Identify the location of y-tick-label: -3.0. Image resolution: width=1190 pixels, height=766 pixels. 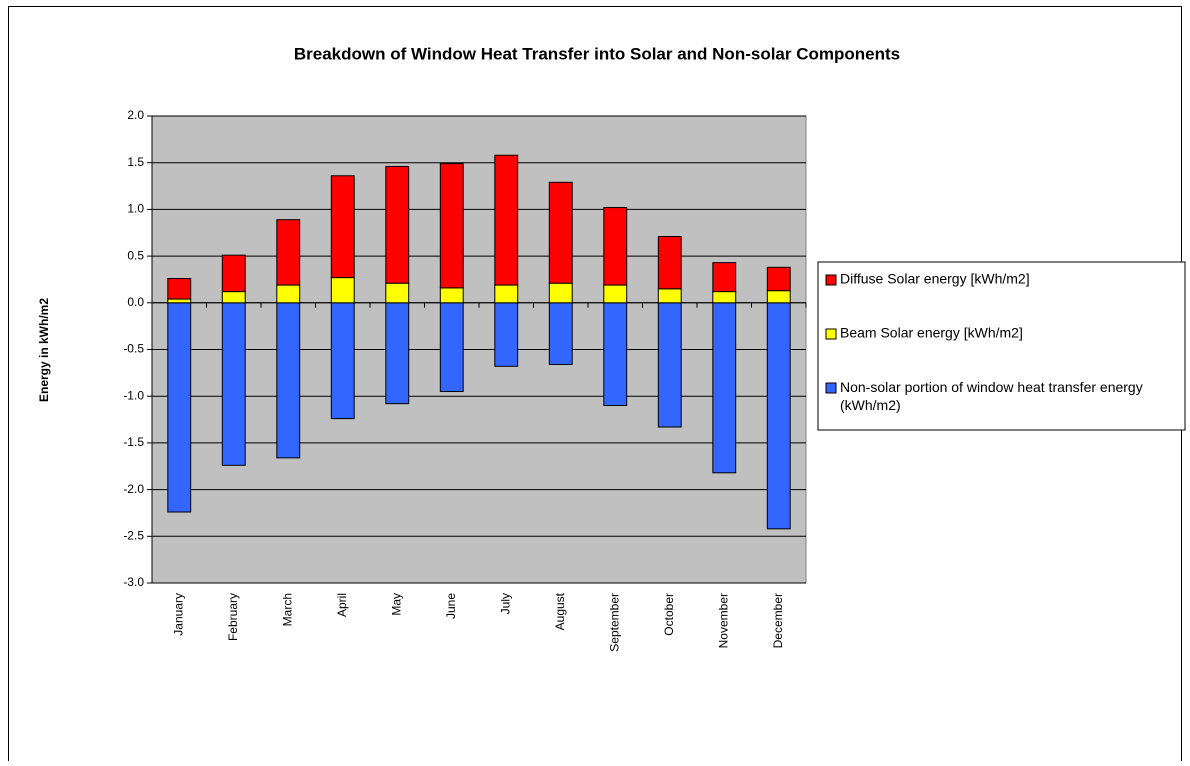
(133, 582).